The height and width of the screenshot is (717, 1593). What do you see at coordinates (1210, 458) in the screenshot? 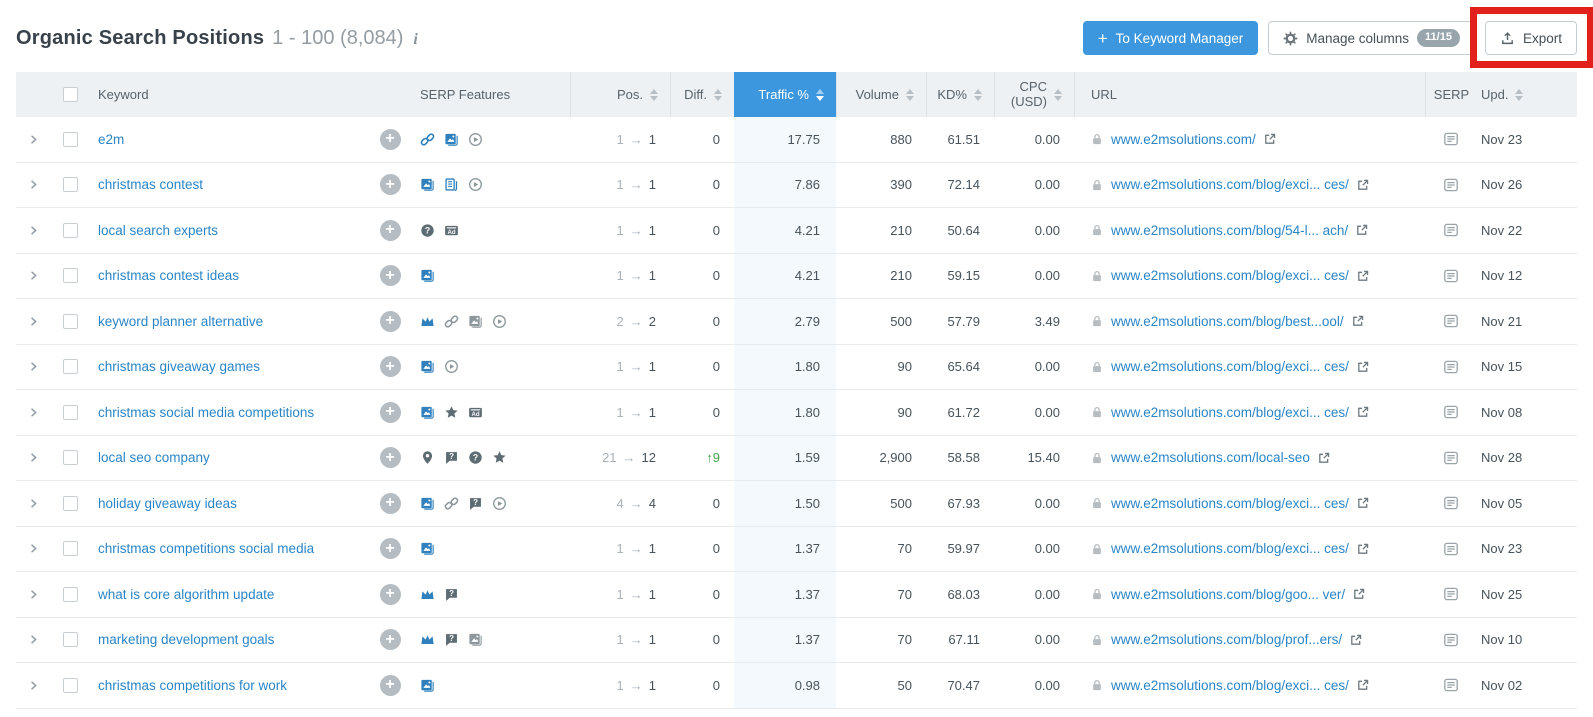
I see `url-link: www.e2msolutions.com/local-seo` at bounding box center [1210, 458].